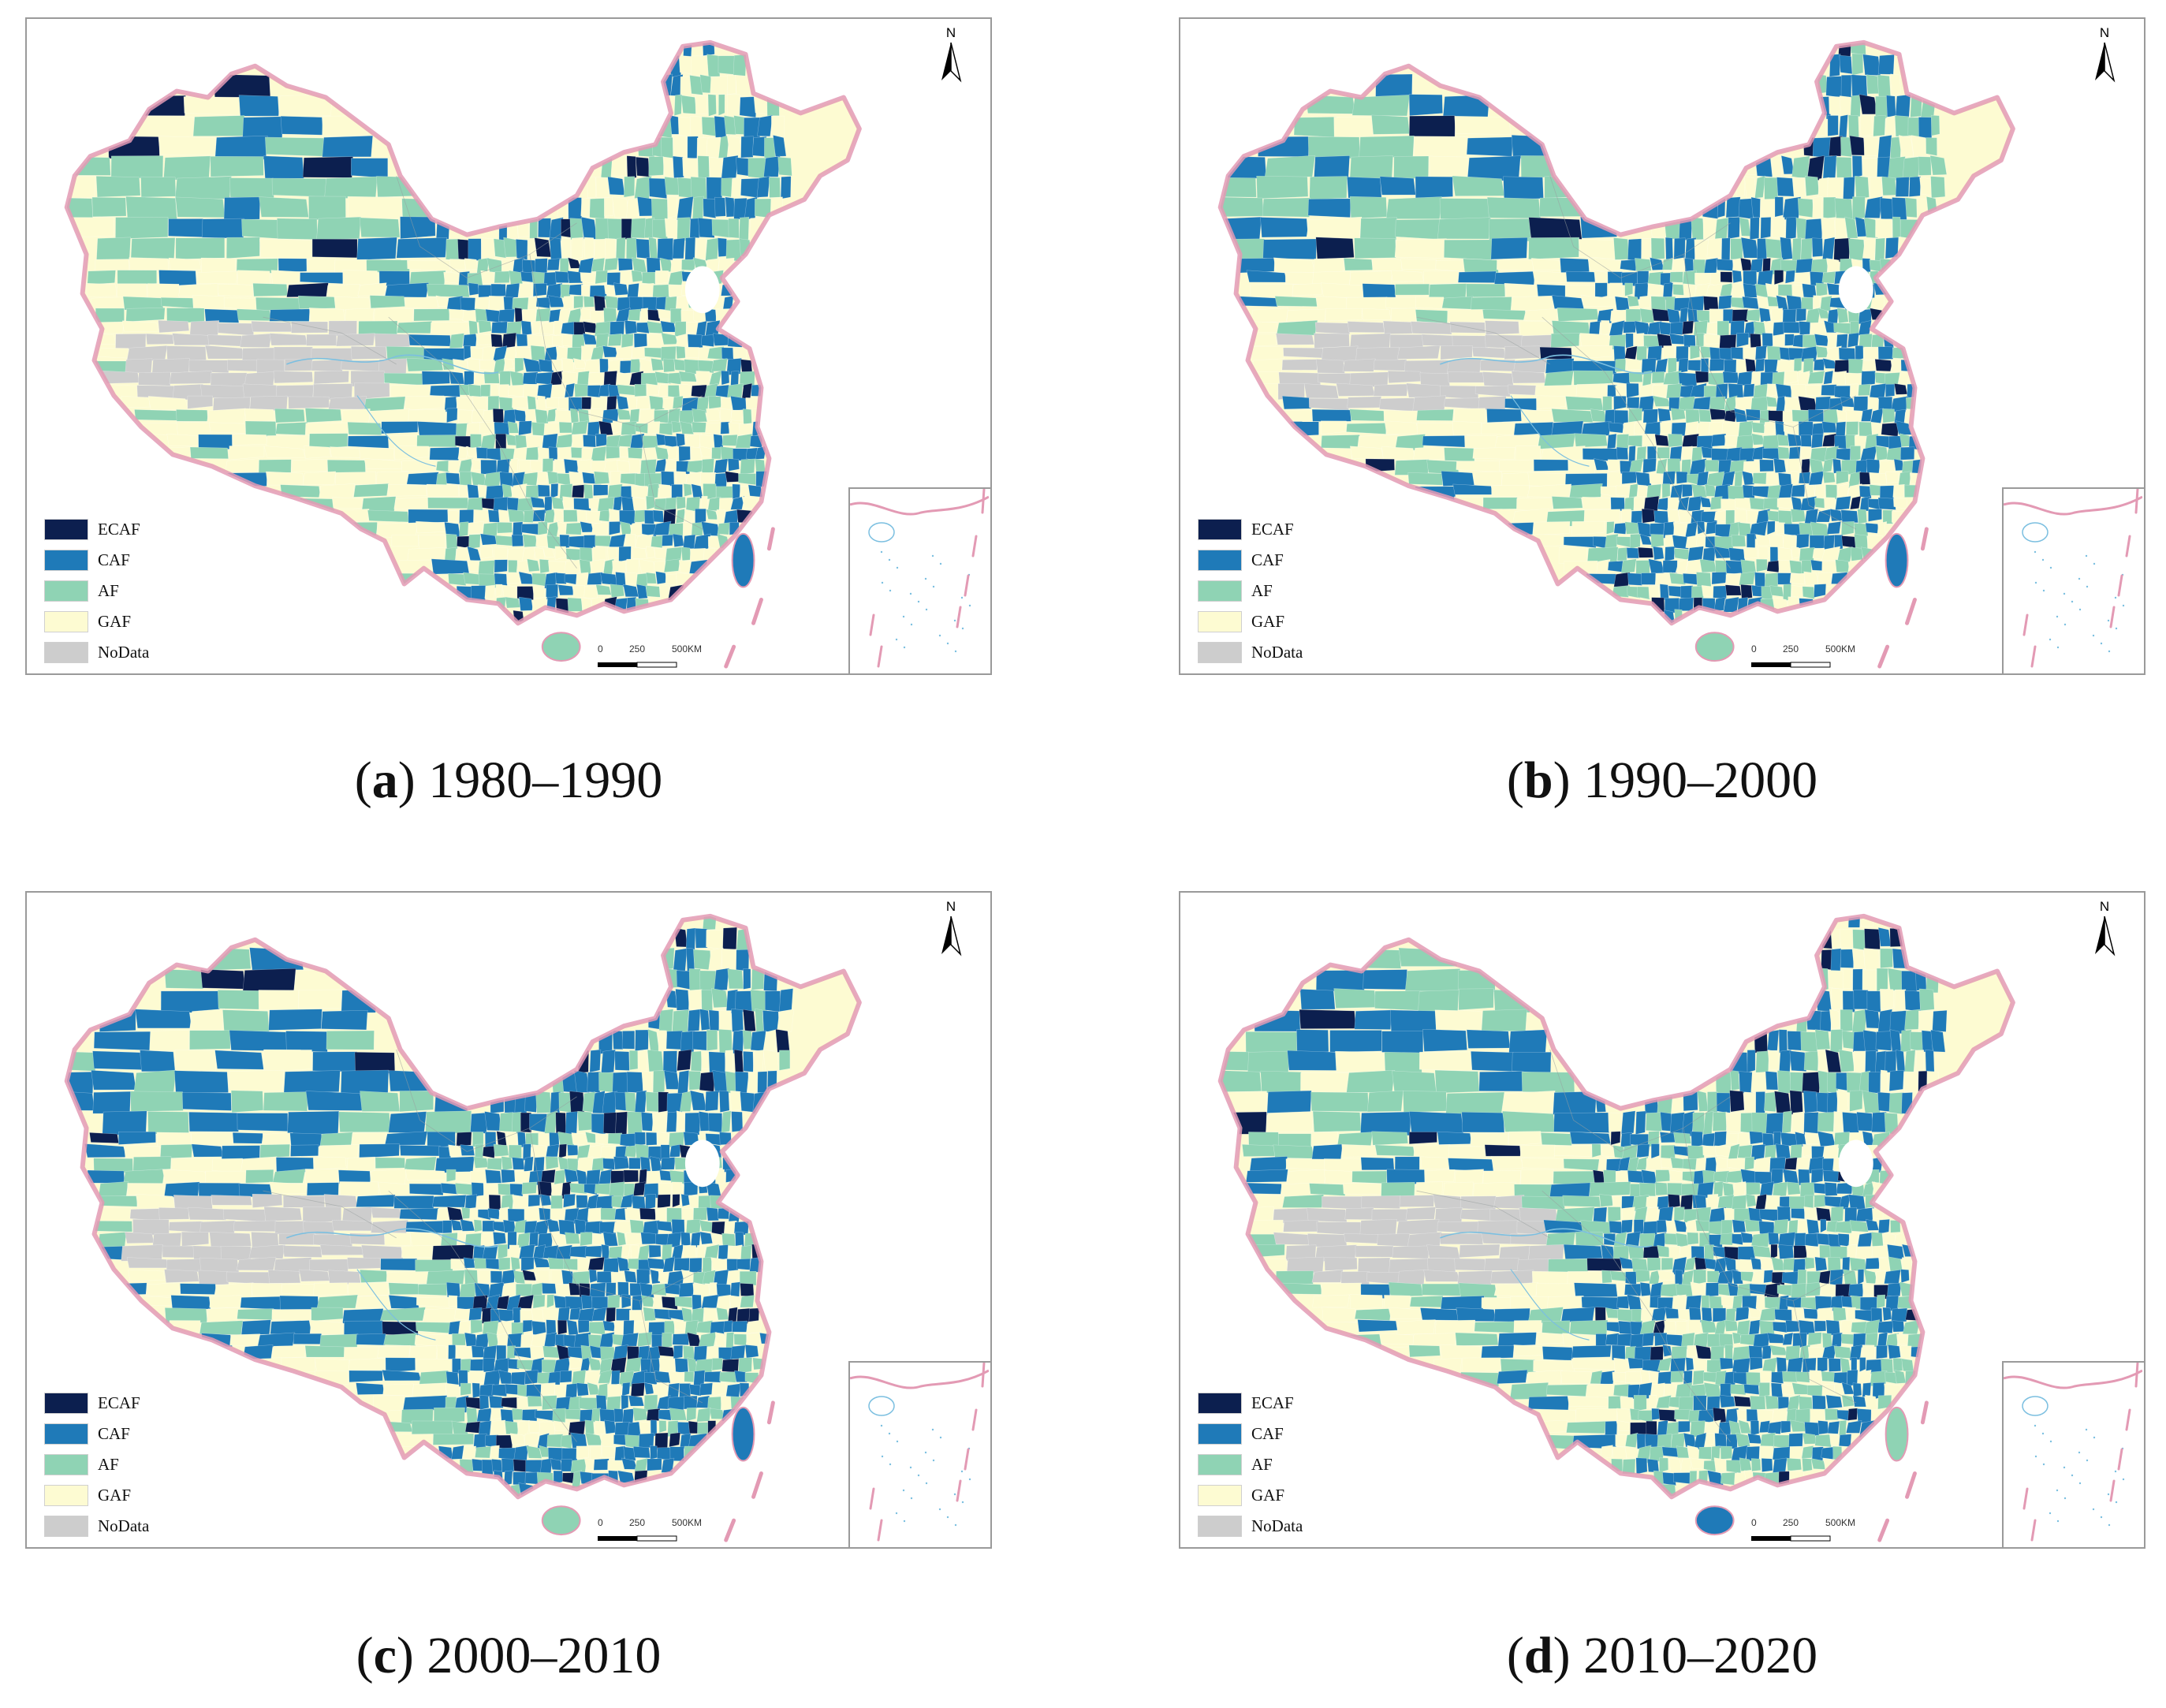 The width and height of the screenshot is (2166, 1708). Describe the element at coordinates (385, 1655) in the screenshot. I see `caption-letter: c` at that location.